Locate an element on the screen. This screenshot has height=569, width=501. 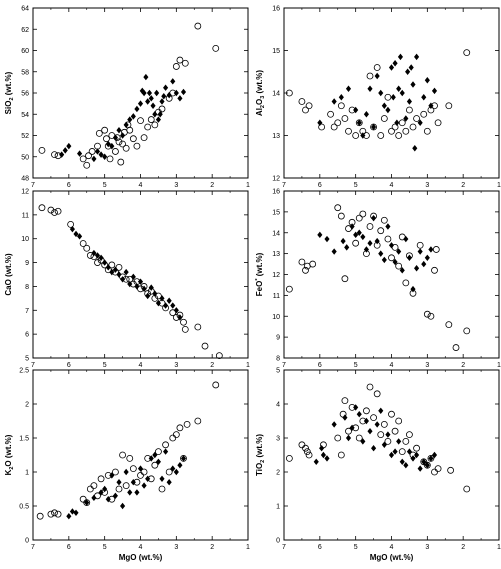
series-open-circle is located at coordinates (130, 282).